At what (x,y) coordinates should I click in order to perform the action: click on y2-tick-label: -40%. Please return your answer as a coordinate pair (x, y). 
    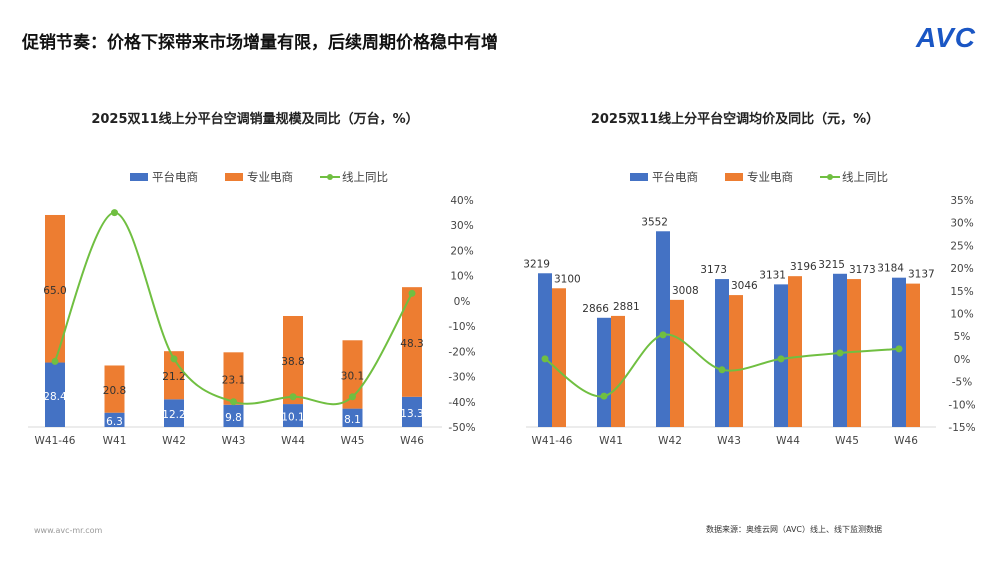
    Looking at the image, I should click on (461, 403).